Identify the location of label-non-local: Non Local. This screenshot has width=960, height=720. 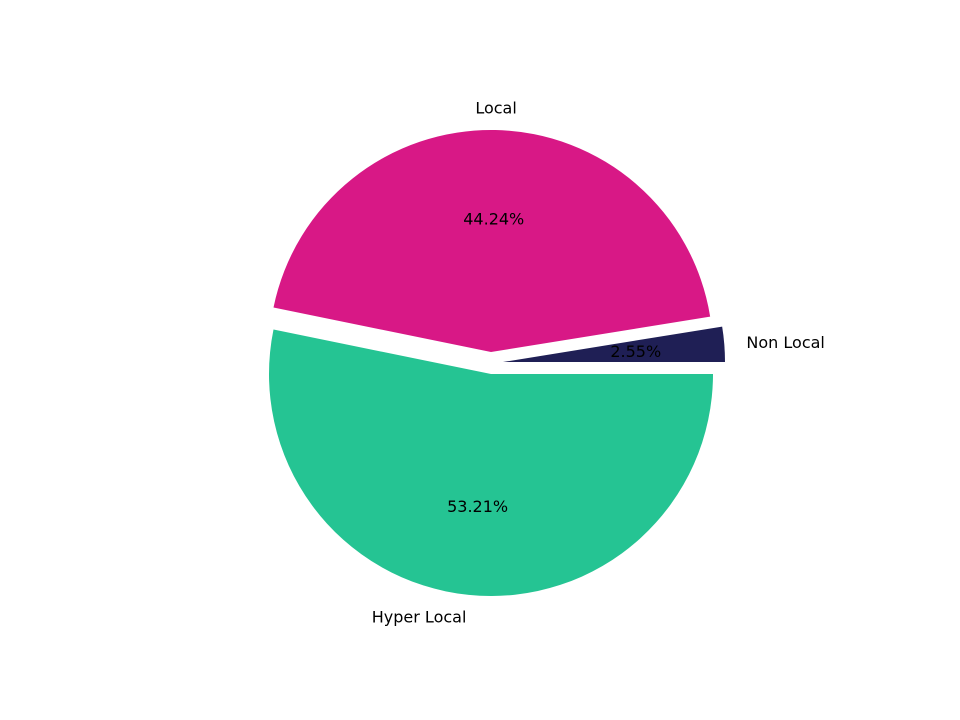
(785, 342).